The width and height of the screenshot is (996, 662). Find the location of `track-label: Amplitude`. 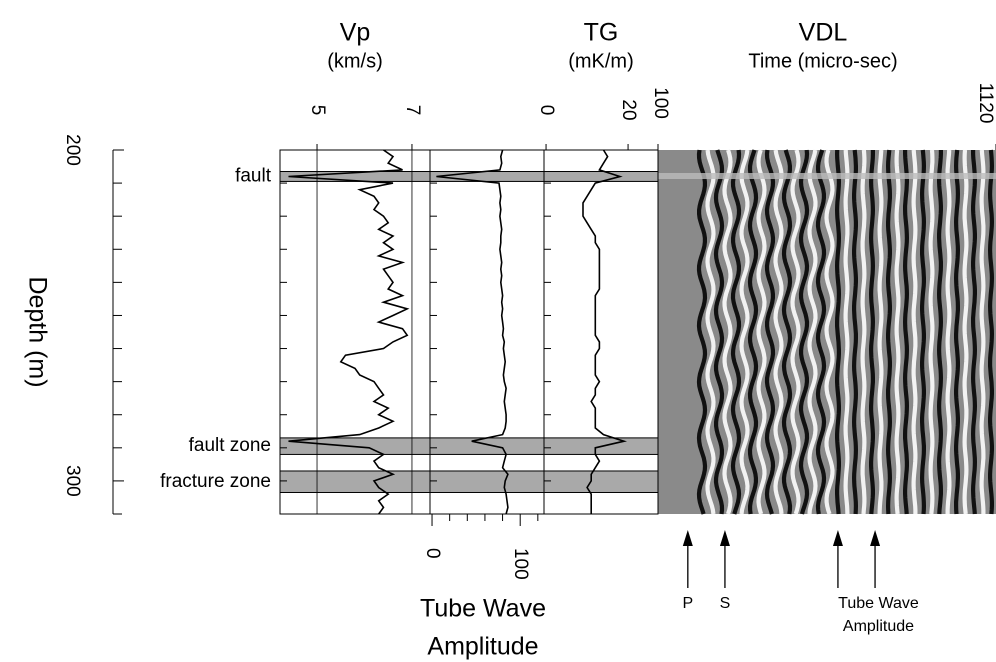

track-label: Amplitude is located at coordinates (482, 647).